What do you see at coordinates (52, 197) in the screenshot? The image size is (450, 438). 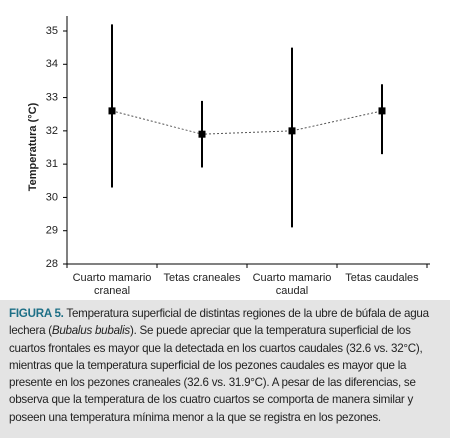 I see `y-tick-label: 30` at bounding box center [52, 197].